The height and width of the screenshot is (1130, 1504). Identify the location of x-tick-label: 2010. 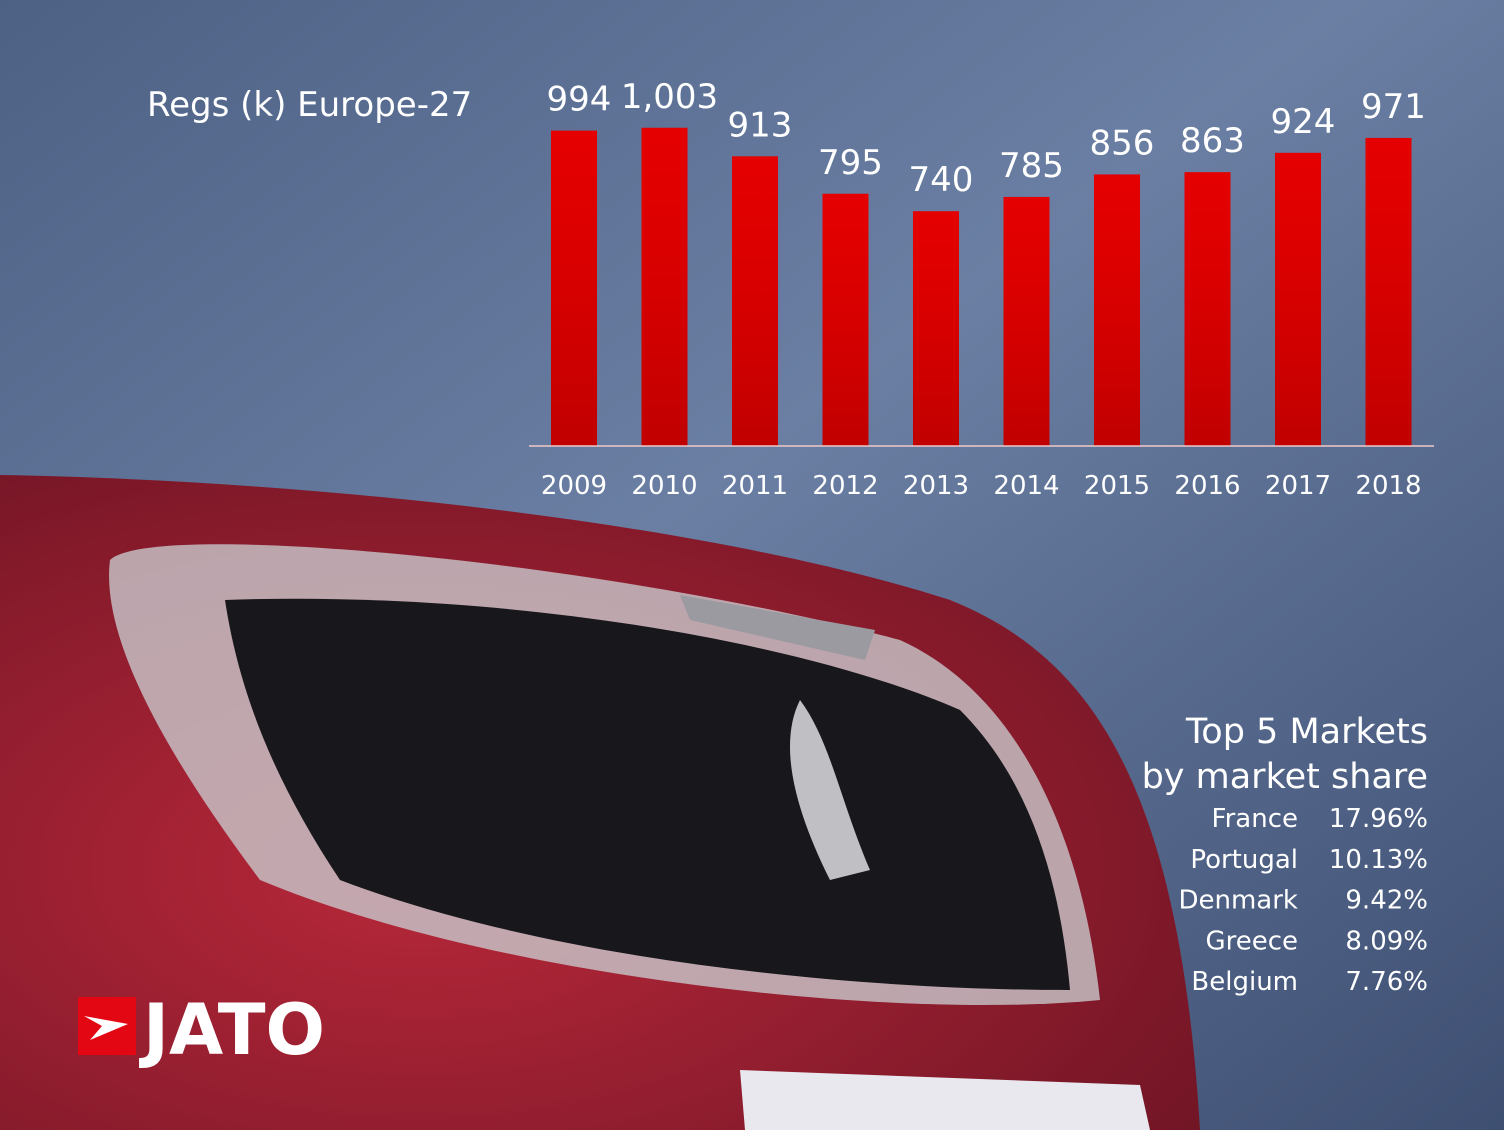
(664, 486).